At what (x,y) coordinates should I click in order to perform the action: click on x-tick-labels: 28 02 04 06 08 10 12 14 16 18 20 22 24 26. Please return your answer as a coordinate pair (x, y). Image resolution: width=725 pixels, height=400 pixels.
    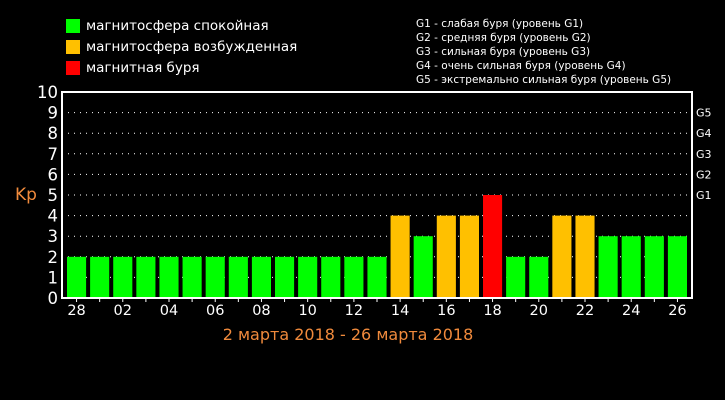
    Looking at the image, I should click on (376, 311).